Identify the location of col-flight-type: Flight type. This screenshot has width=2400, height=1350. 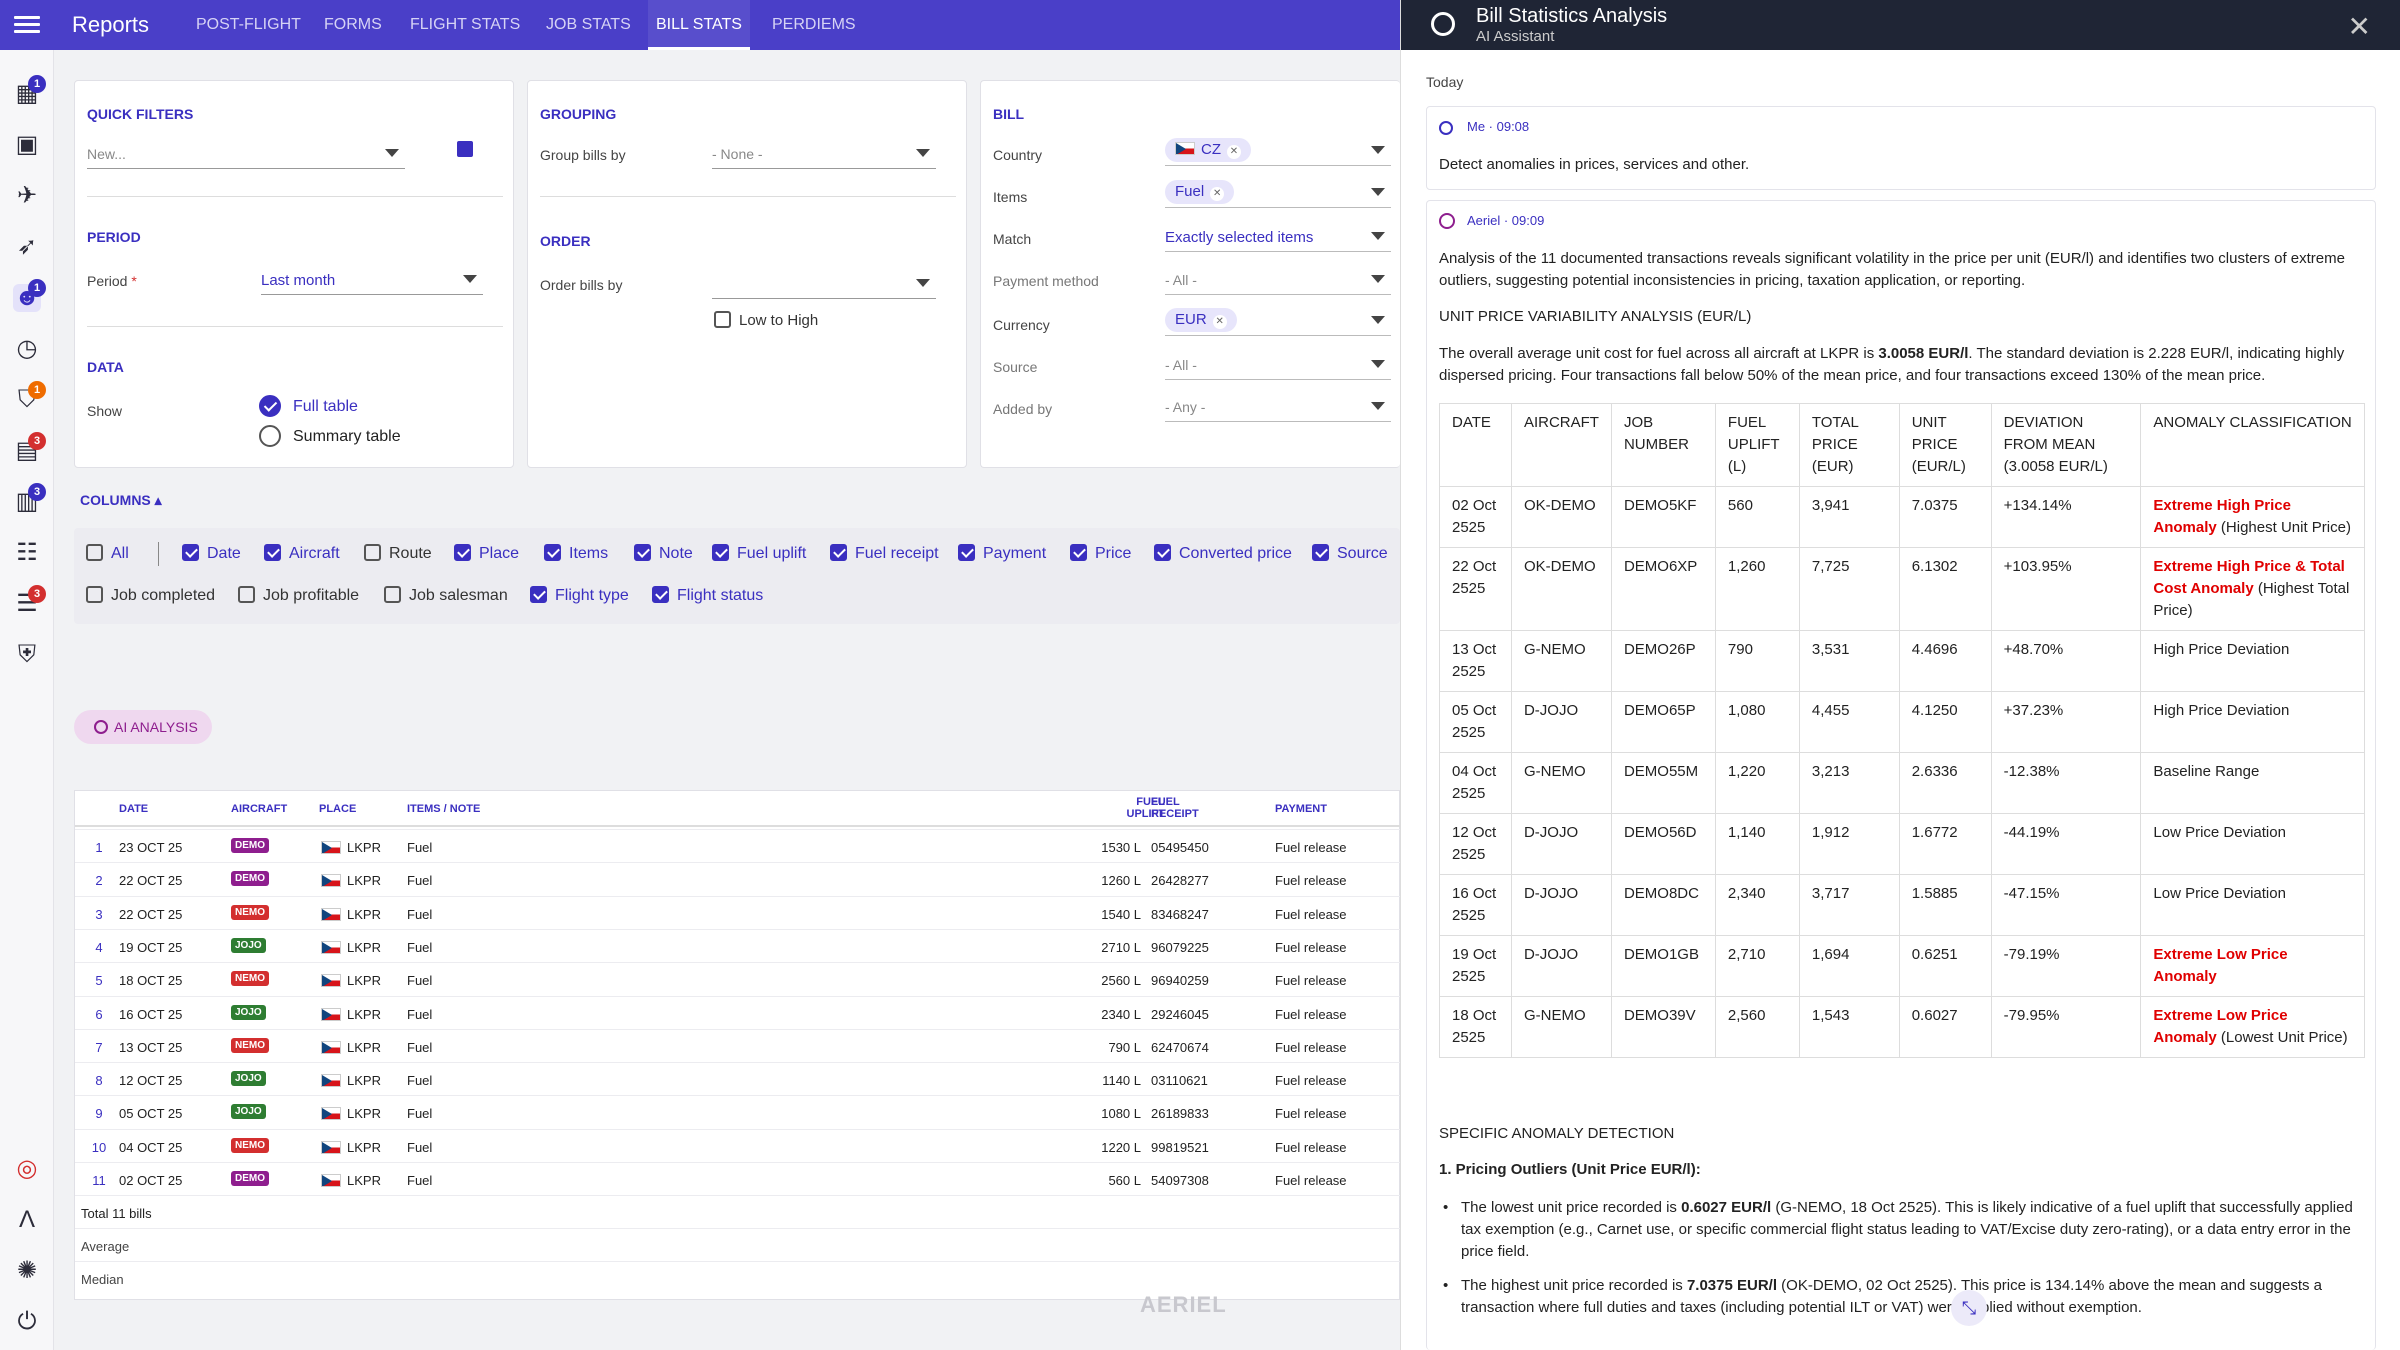
(579, 595).